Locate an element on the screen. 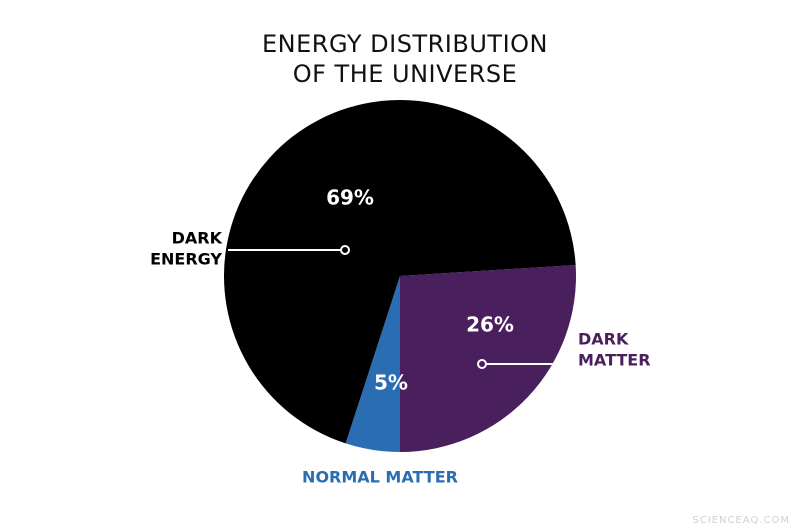 The height and width of the screenshot is (530, 800). value-label: 69% is located at coordinates (350, 198).